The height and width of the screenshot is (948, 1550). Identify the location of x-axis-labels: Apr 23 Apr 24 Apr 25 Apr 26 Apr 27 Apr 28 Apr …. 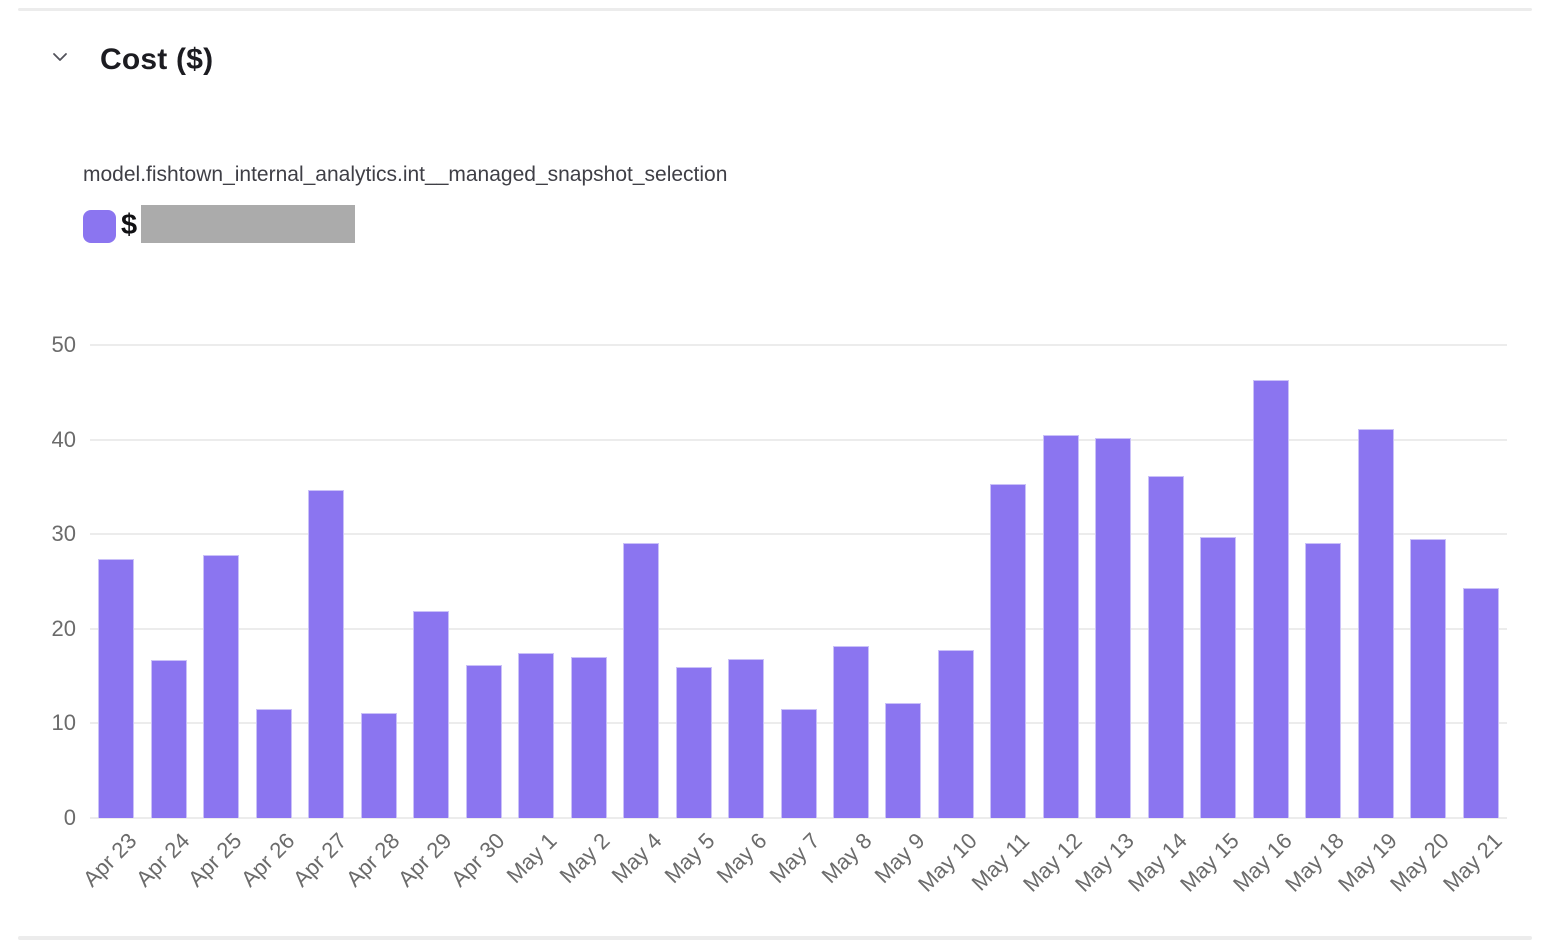
(775, 878).